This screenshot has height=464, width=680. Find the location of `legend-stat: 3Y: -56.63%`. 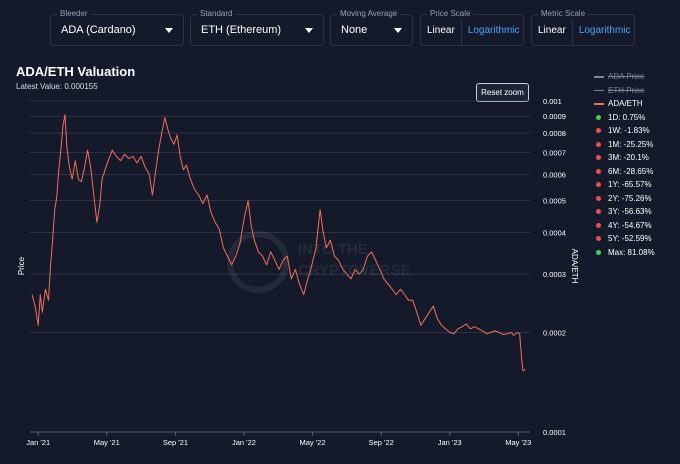

legend-stat: 3Y: -56.63% is located at coordinates (624, 212).